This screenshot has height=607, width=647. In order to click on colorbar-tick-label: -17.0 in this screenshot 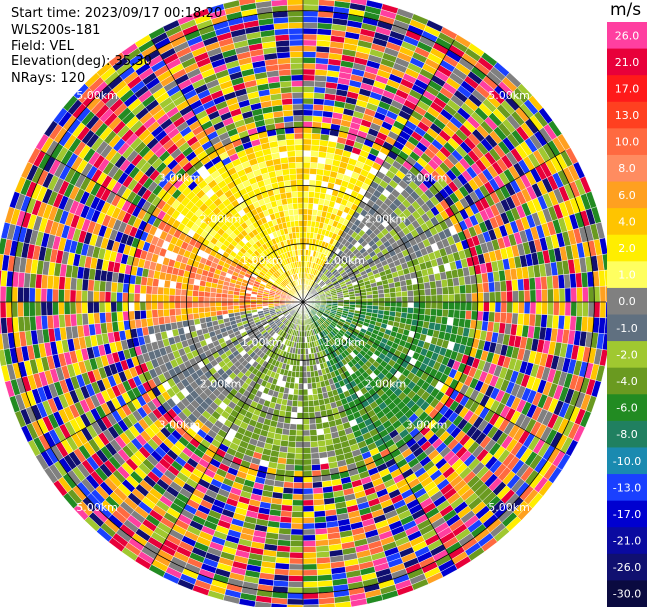, I will do `click(627, 514)`.